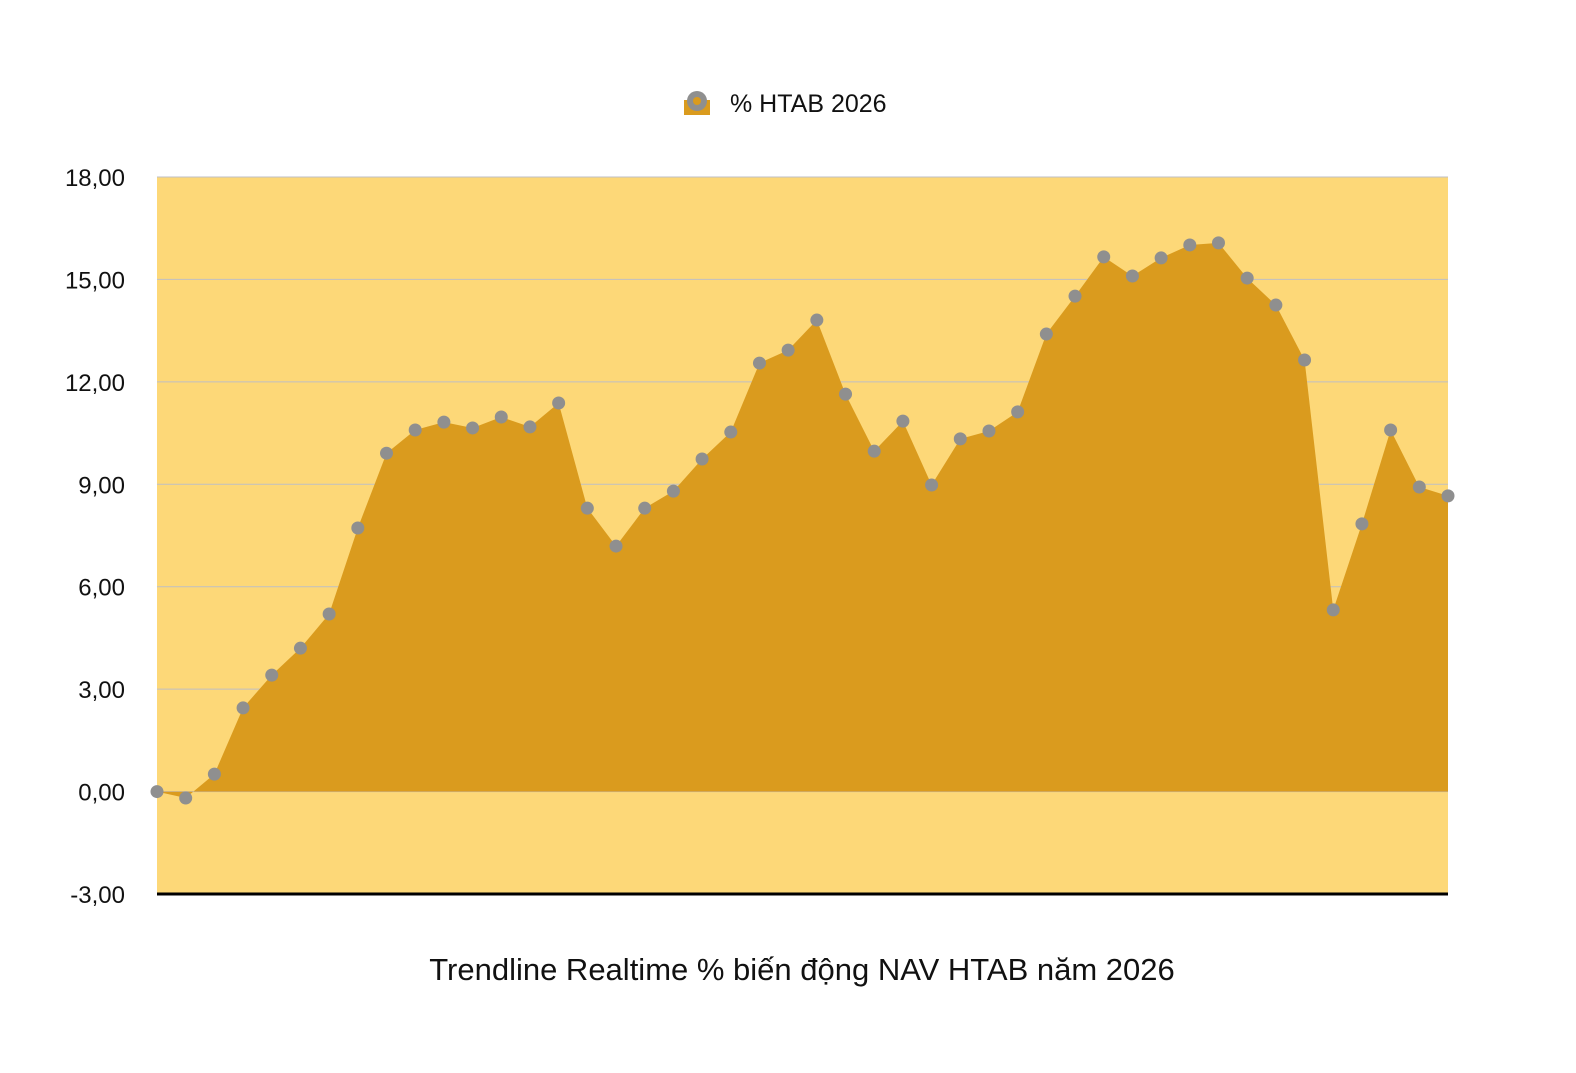  Describe the element at coordinates (101, 690) in the screenshot. I see `y-tick-label: 3,00` at that location.